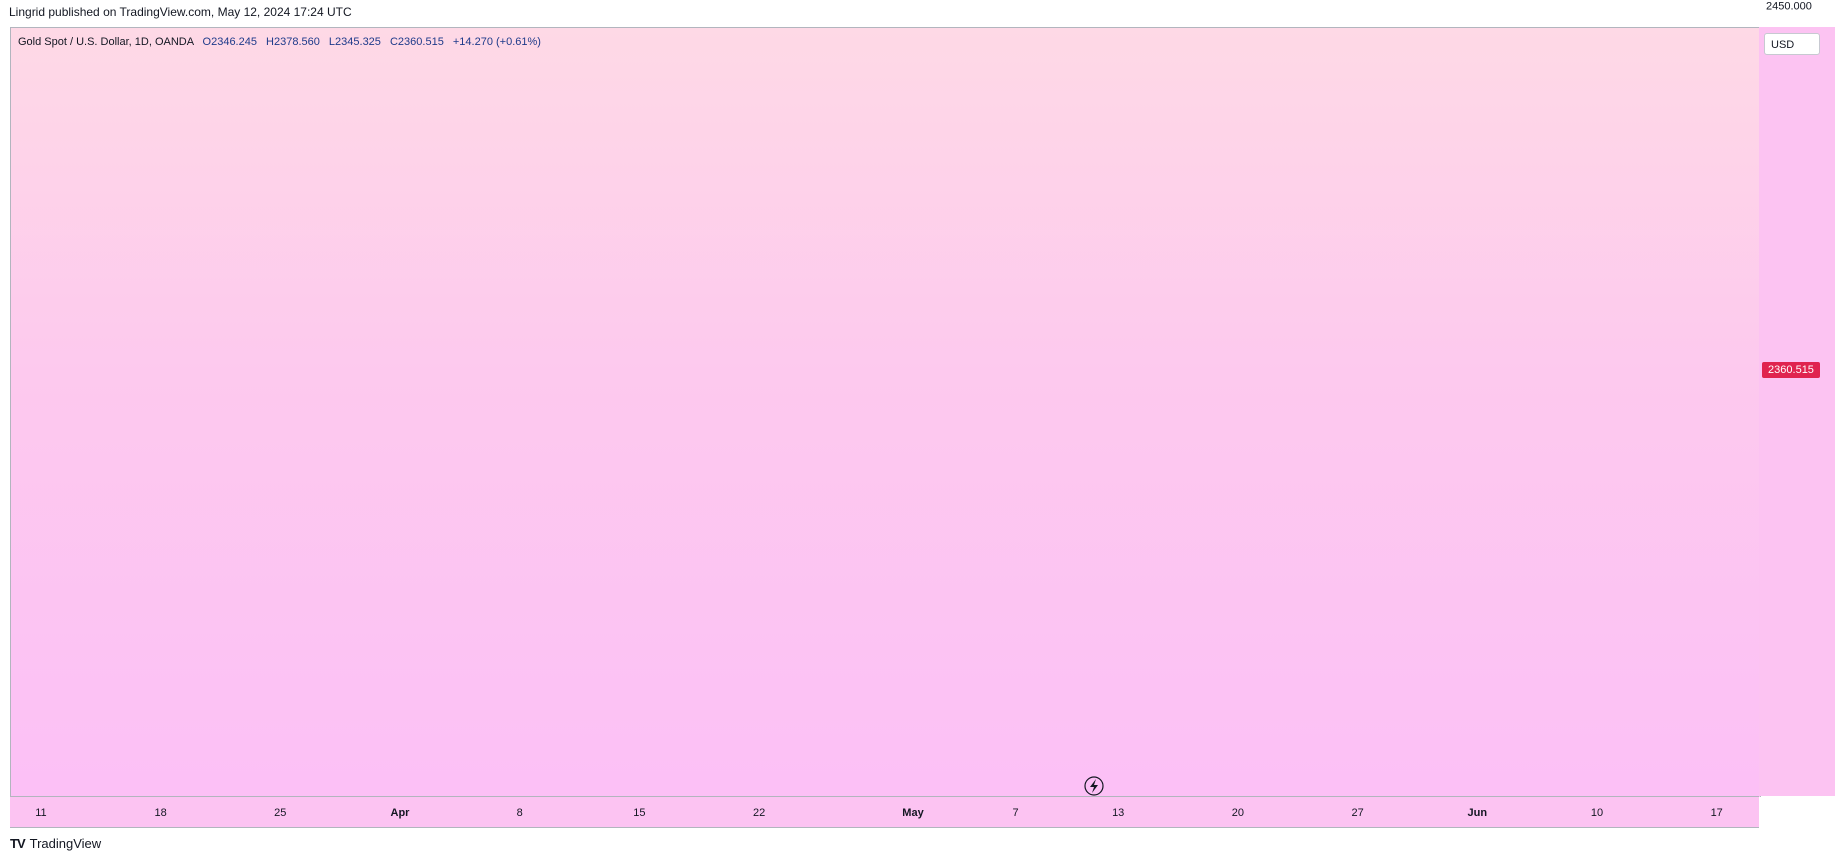 The image size is (1835, 861). I want to click on time-tick-label: Apr, so click(401, 813).